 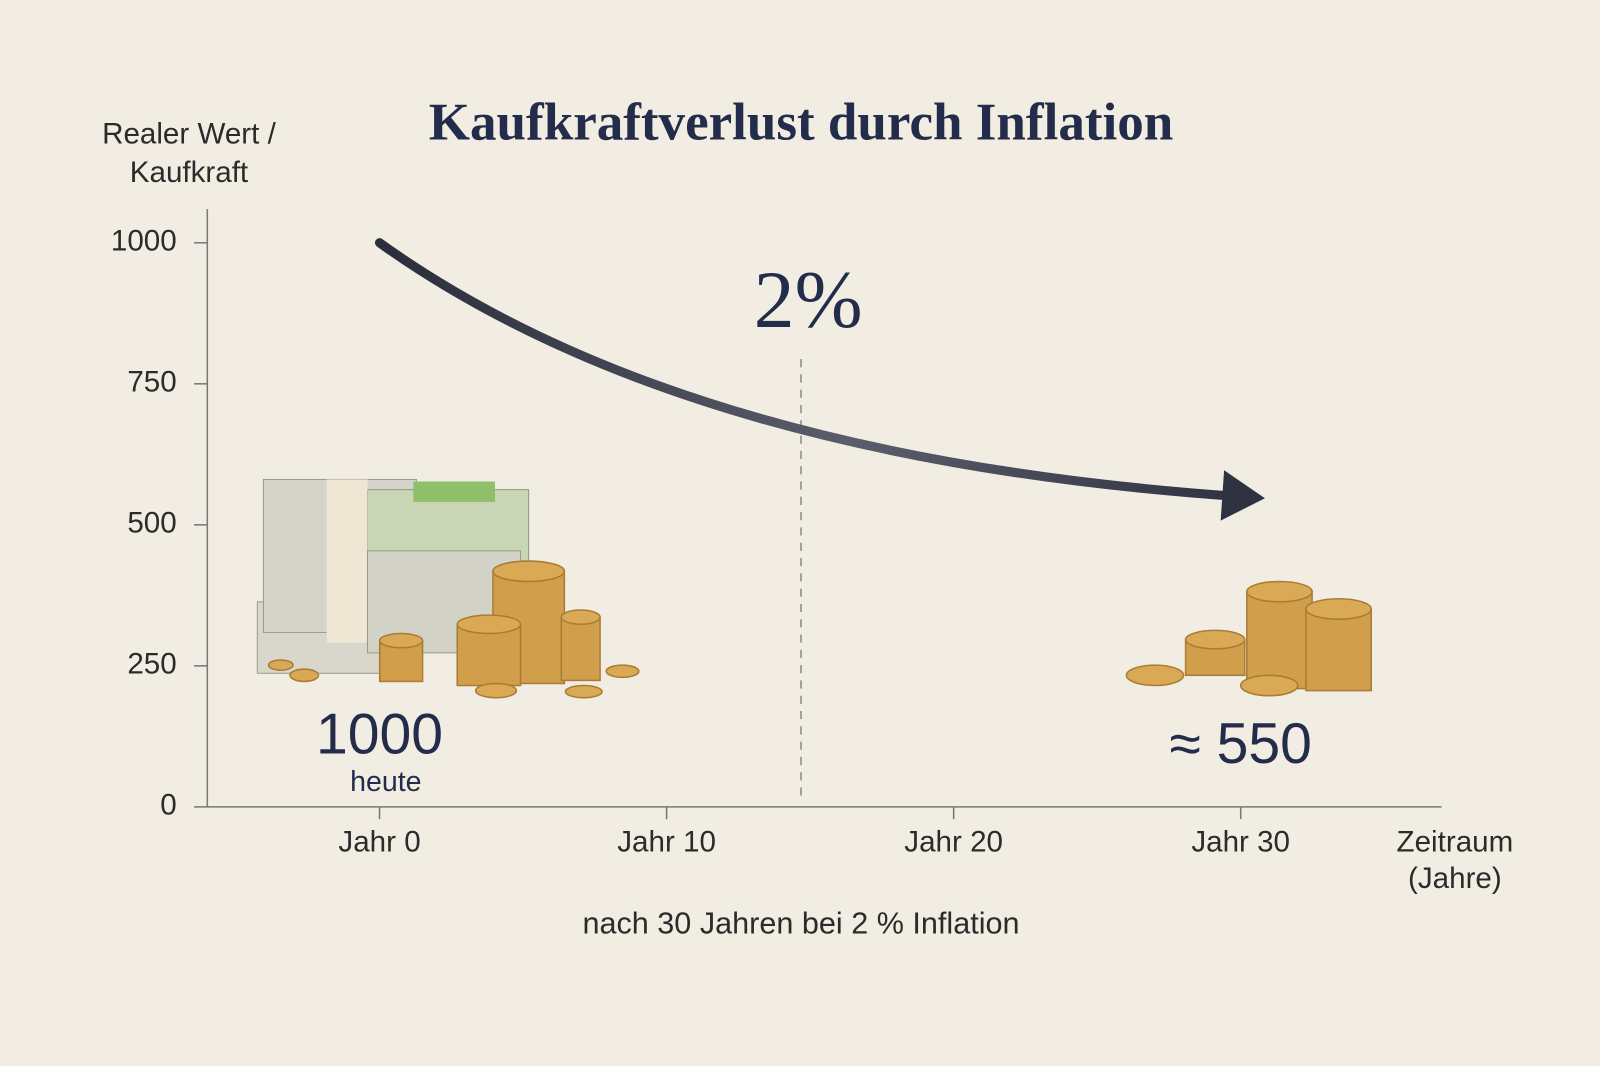 What do you see at coordinates (379, 841) in the screenshot?
I see `x-tick-label: Jahr 0` at bounding box center [379, 841].